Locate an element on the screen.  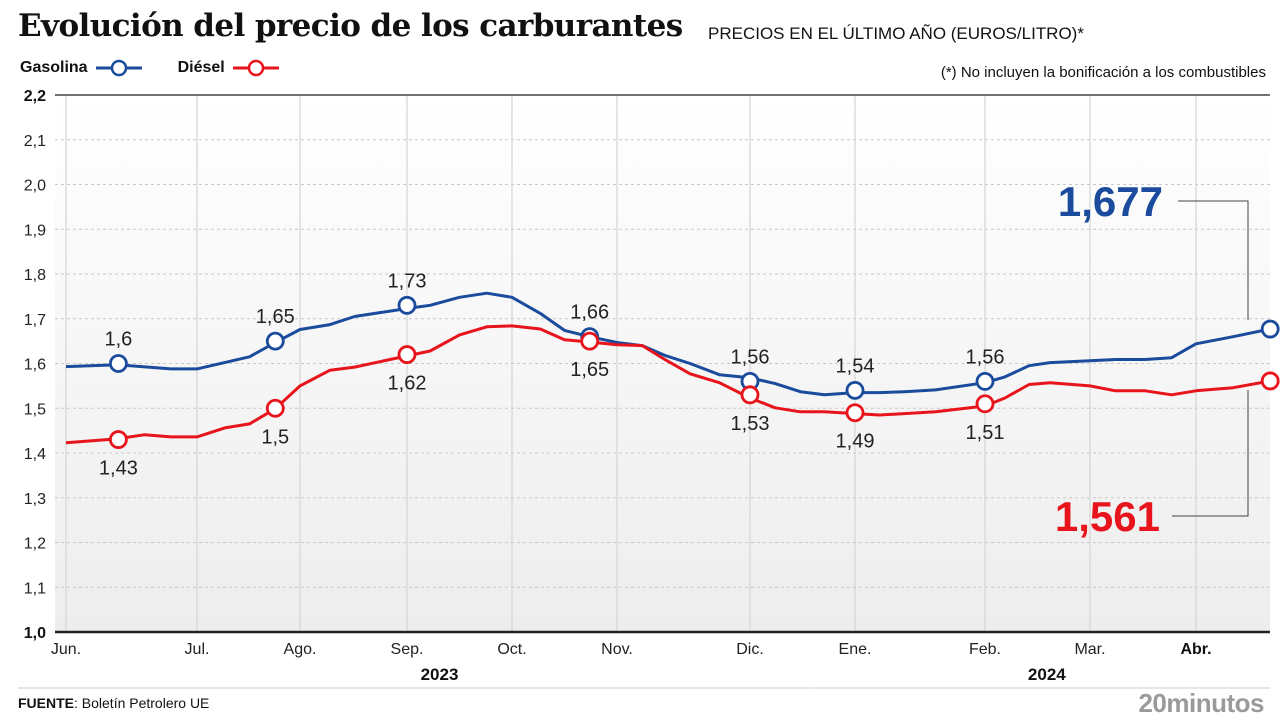
year-label: 2024 is located at coordinates (1047, 674).